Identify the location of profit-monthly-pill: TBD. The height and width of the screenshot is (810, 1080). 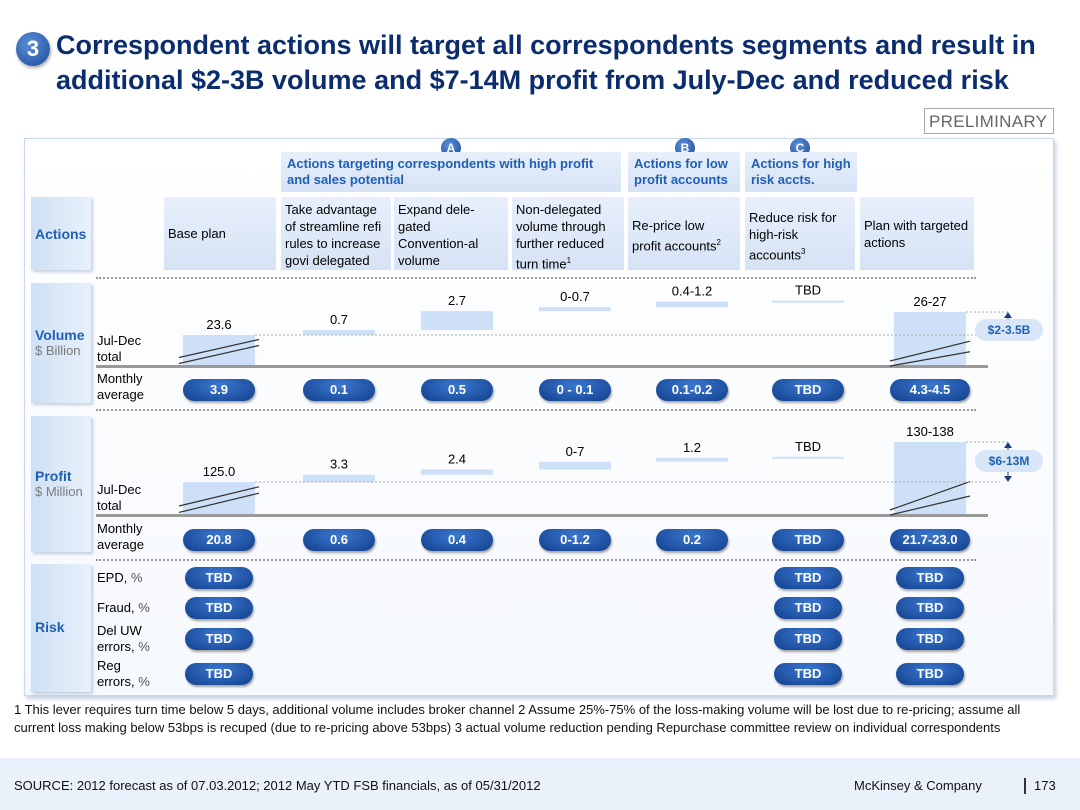
(808, 540).